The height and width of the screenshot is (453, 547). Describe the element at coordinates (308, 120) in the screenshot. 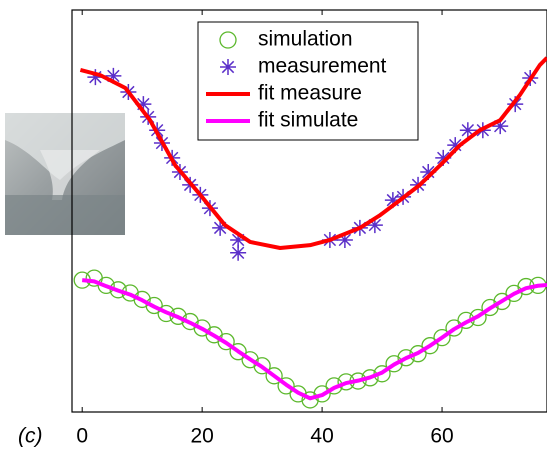

I see `legend-label: fit simulate` at that location.